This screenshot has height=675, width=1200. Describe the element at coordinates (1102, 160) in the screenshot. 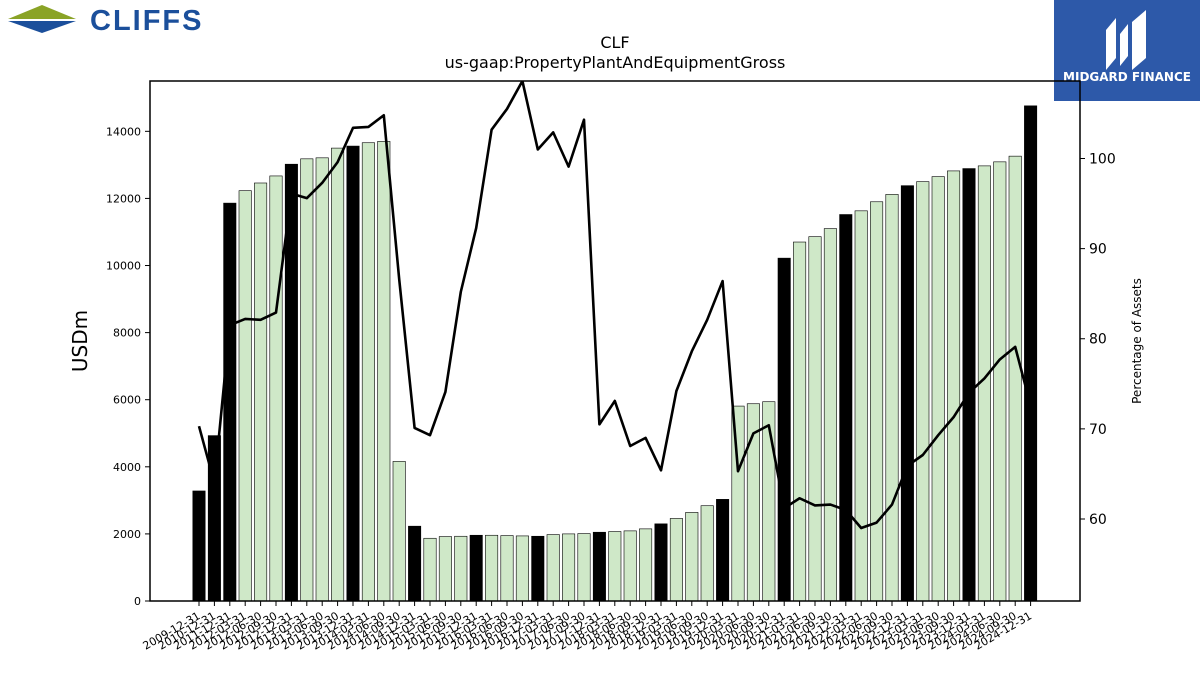

I see `y2-tick-label: 100` at that location.